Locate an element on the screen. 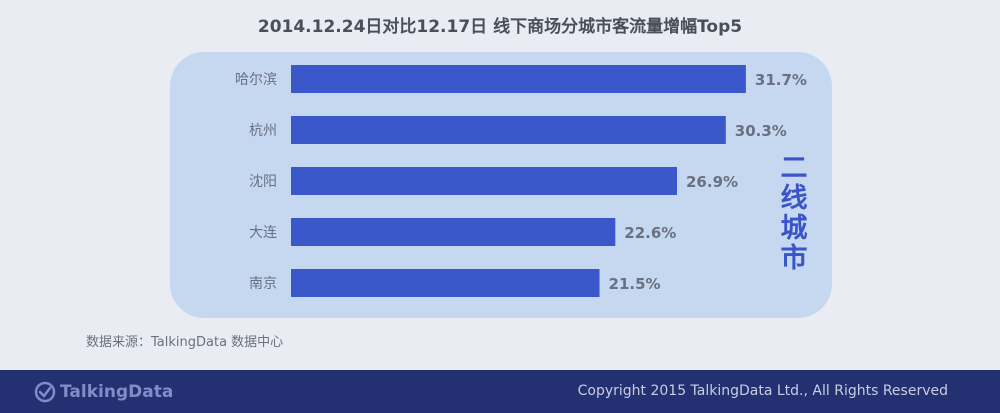  chart-title: 2014.12.24日对比12.17日 线下商场分城市客流量增幅Top5 is located at coordinates (500, 27).